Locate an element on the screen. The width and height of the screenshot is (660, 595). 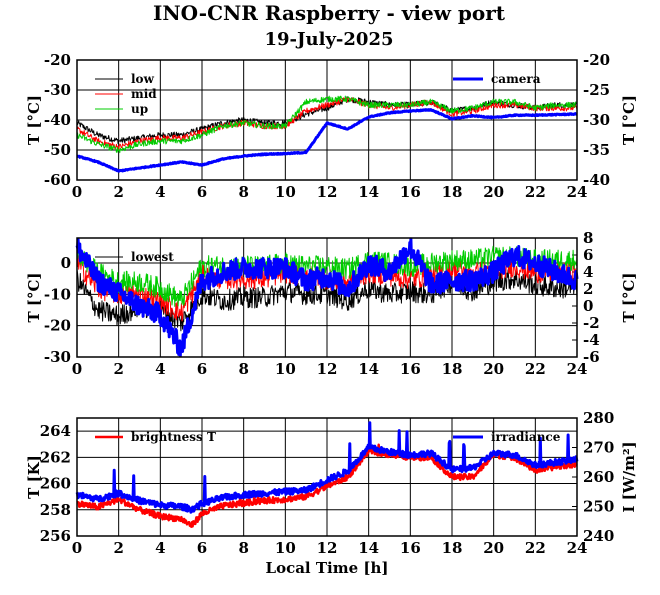
y2-tick-label: -25 is located at coordinates (596, 90).